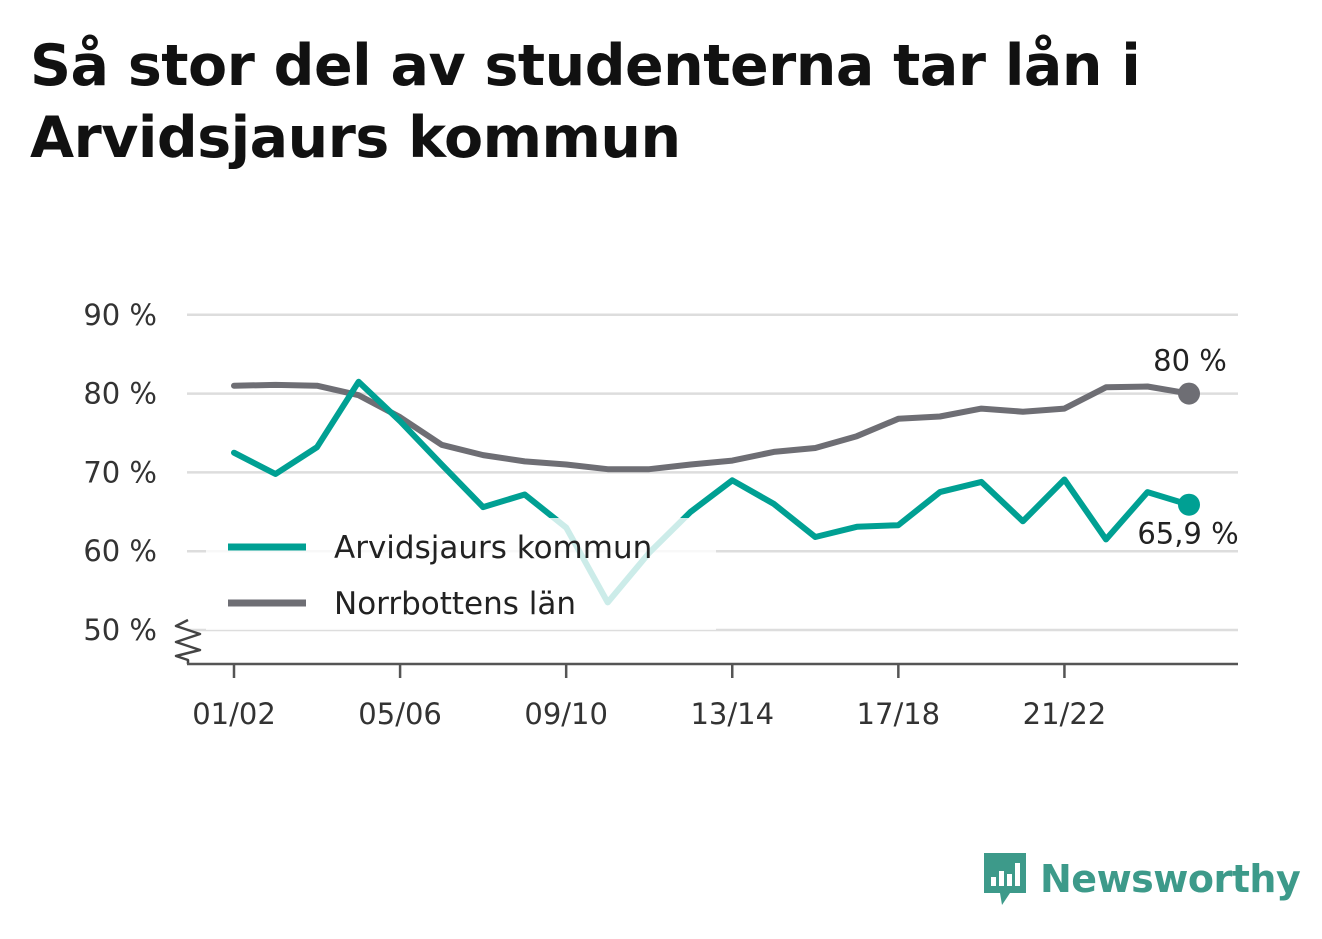 This screenshot has height=939, width=1322. Describe the element at coordinates (400, 714) in the screenshot. I see `x-tick-label: 05/06` at that location.